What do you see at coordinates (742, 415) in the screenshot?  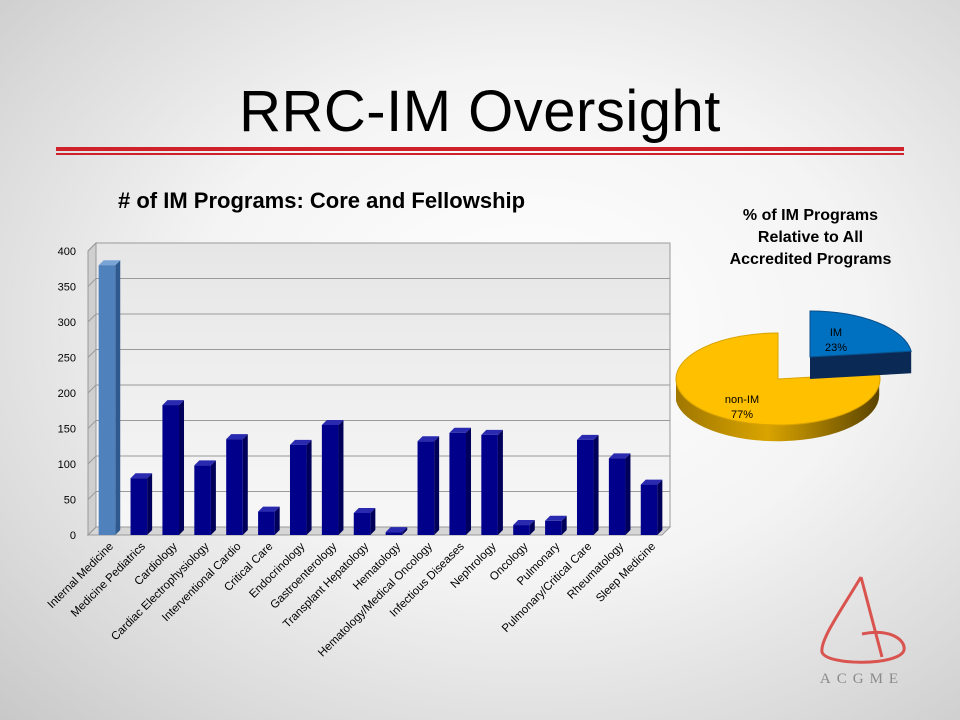 I see `pie-label-nonim-pct: 77%` at bounding box center [742, 415].